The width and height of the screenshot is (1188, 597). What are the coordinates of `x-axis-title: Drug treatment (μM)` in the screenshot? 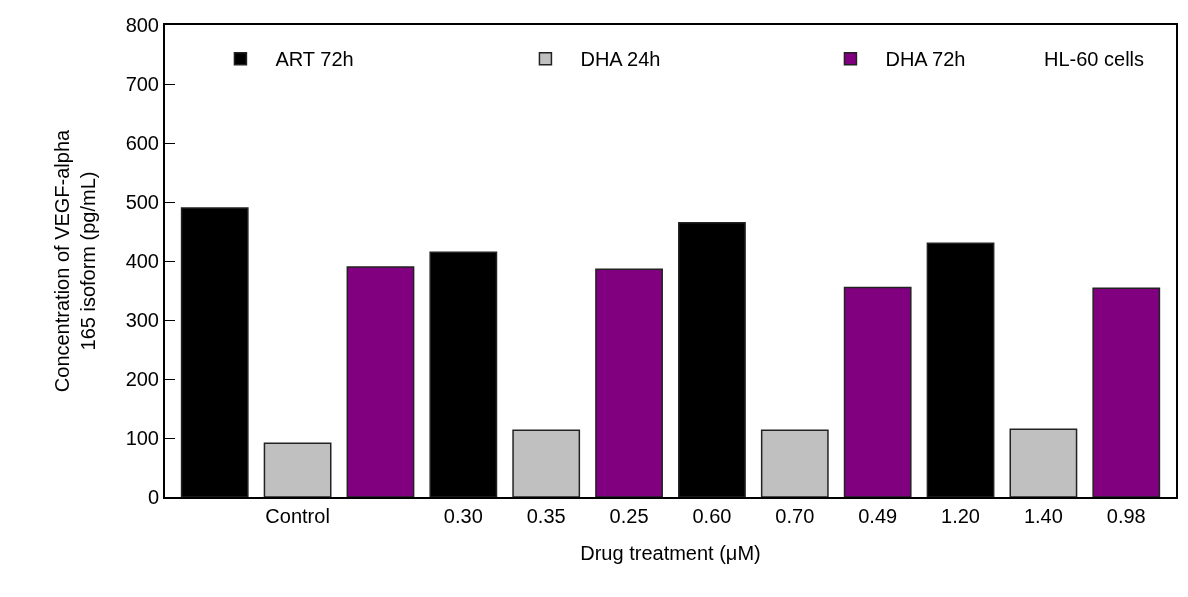 It's located at (670, 553).